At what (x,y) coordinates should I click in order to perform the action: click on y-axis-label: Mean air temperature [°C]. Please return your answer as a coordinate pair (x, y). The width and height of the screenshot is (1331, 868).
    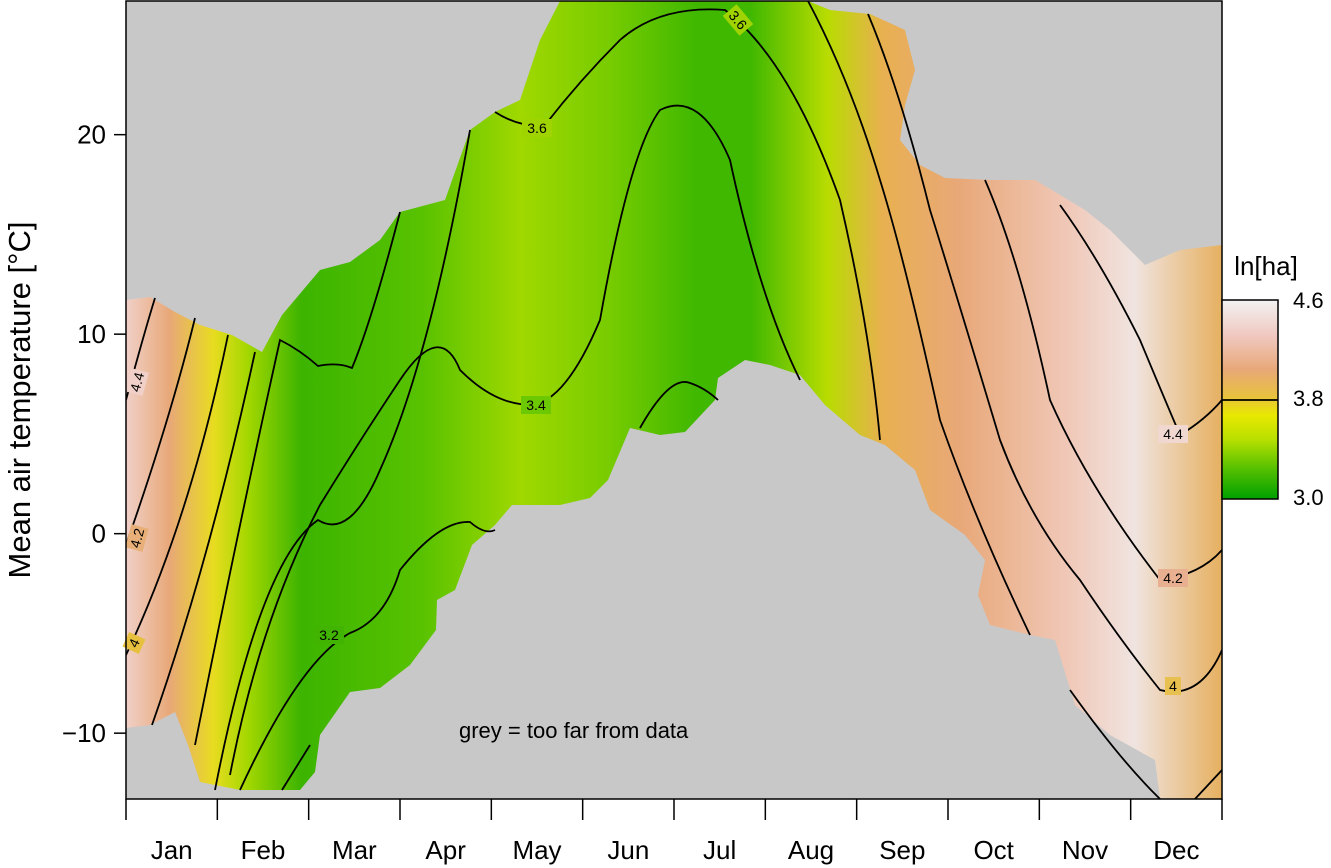
    Looking at the image, I should click on (19, 400).